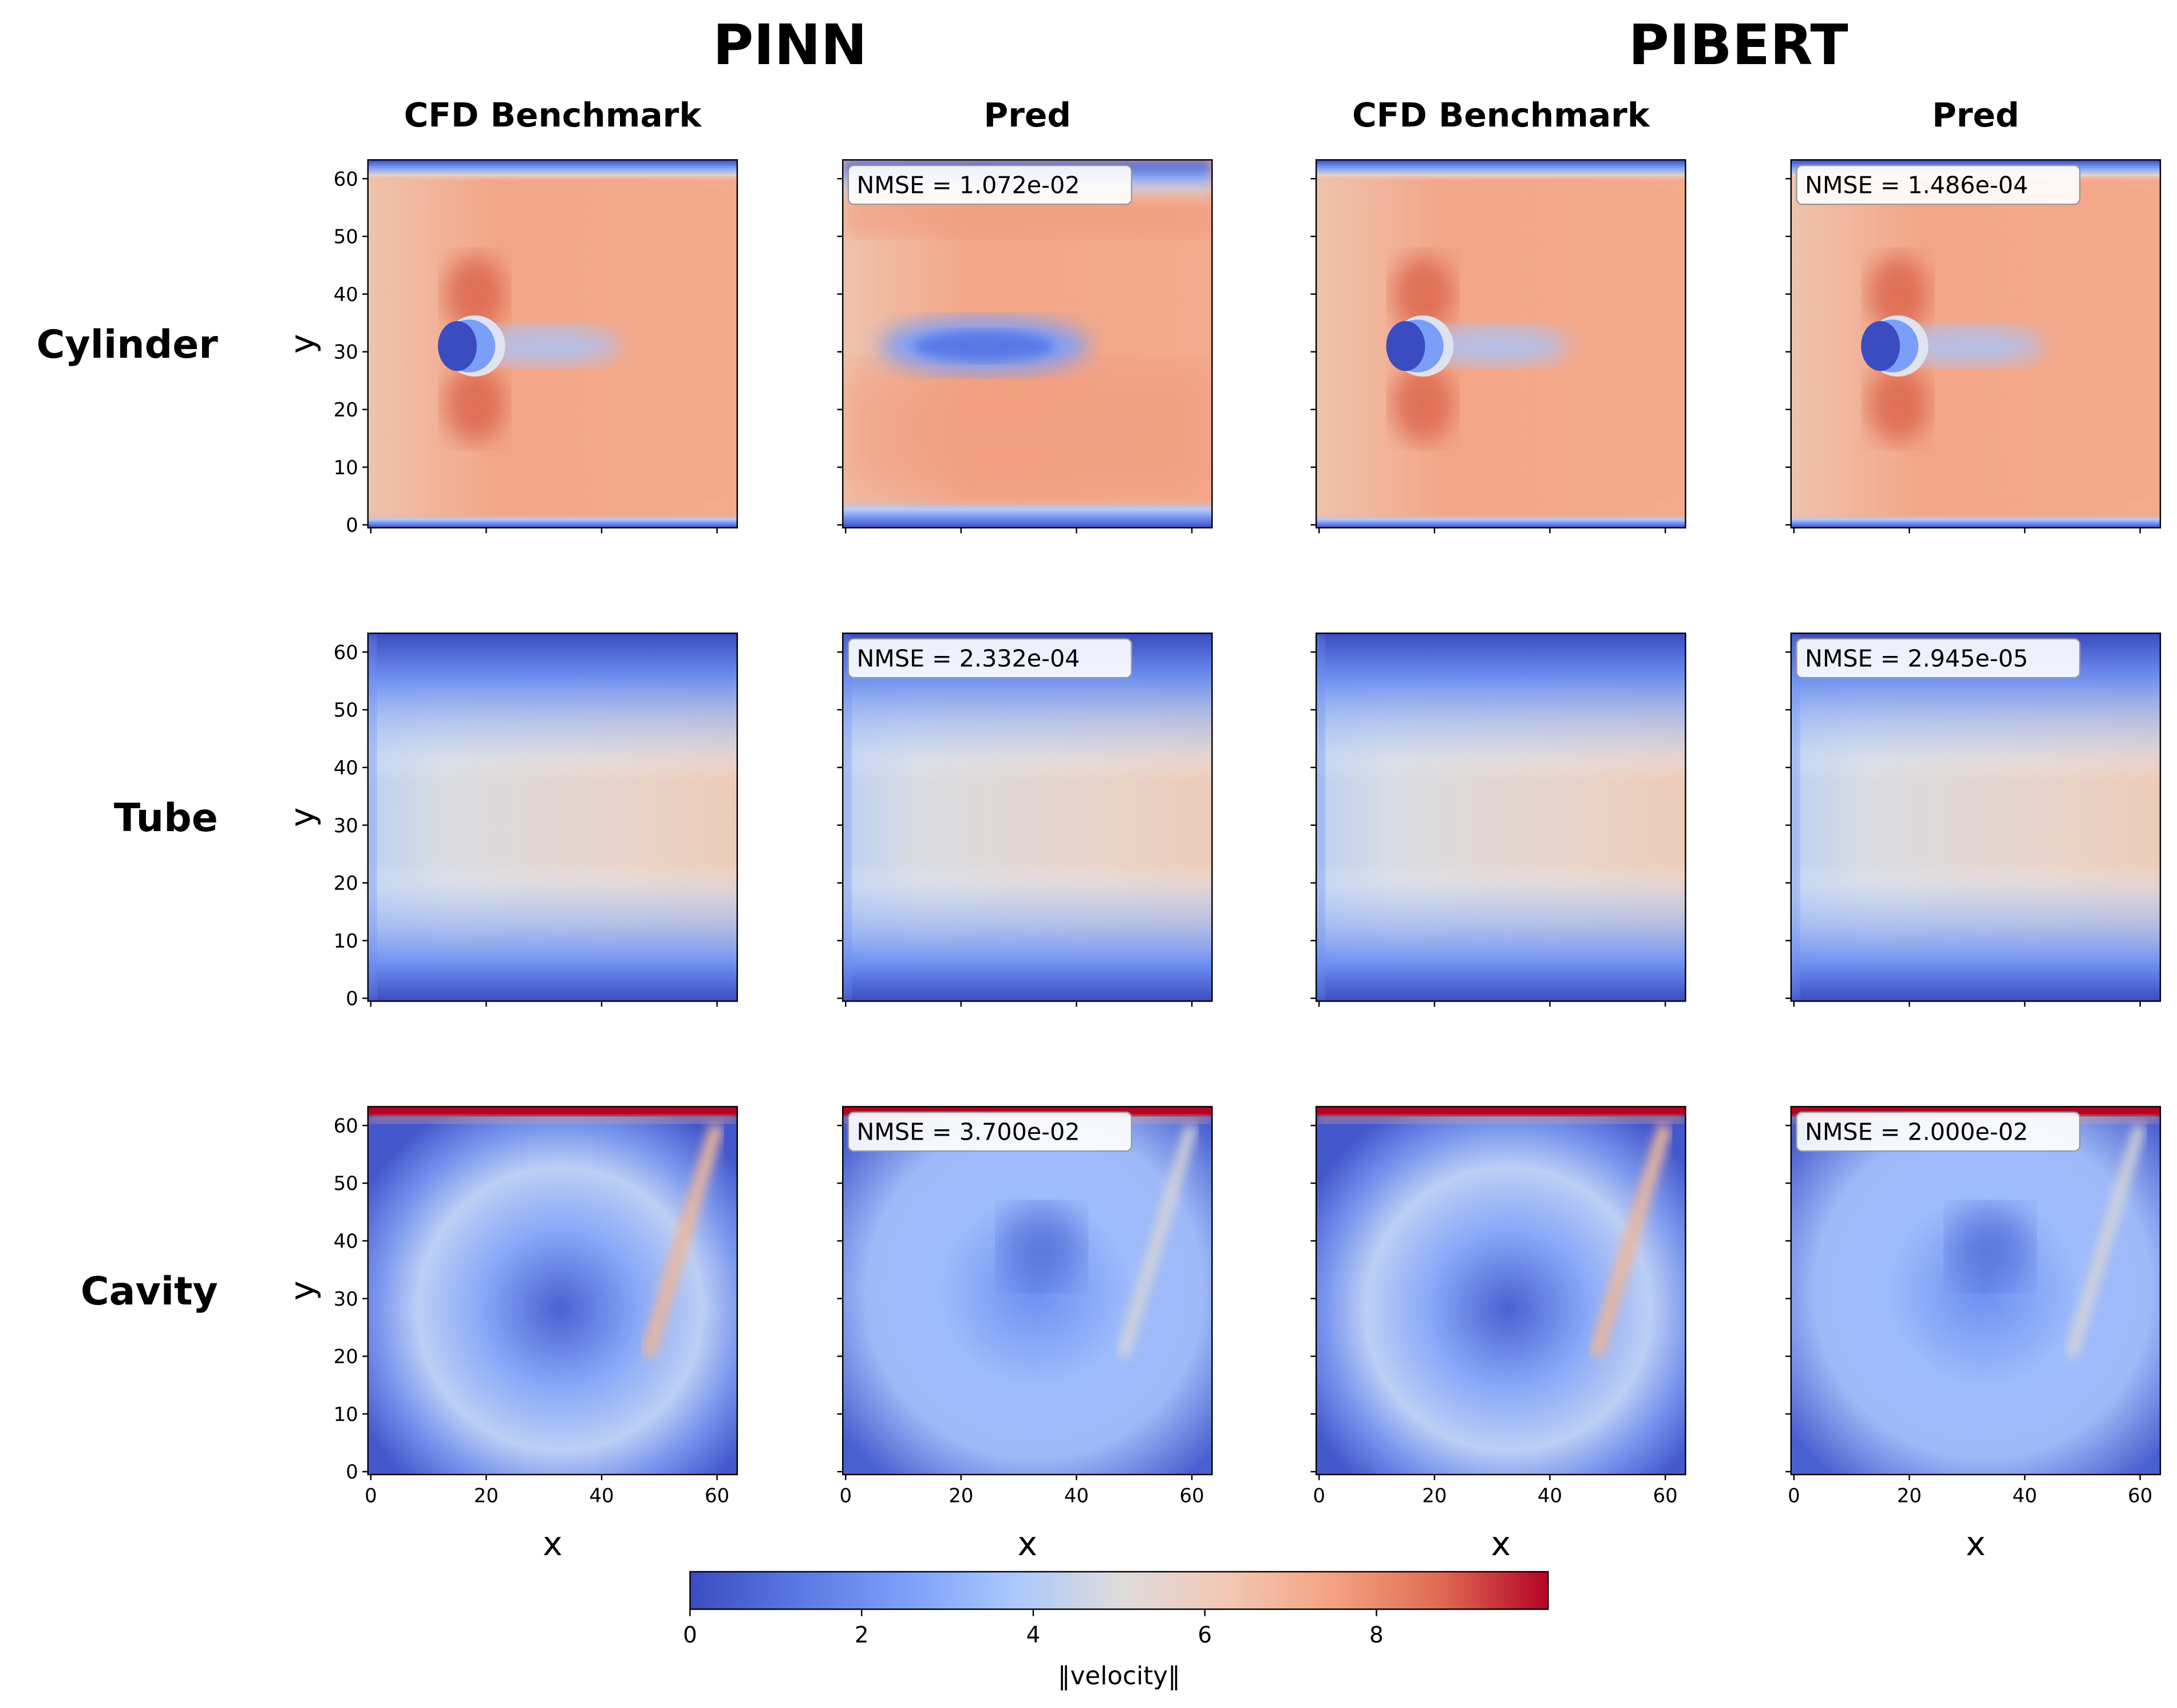 Image resolution: width=2177 pixels, height=1708 pixels. I want to click on panel-tube-pred-pinn: NMSE = 2.332e-04, so click(1025, 820).